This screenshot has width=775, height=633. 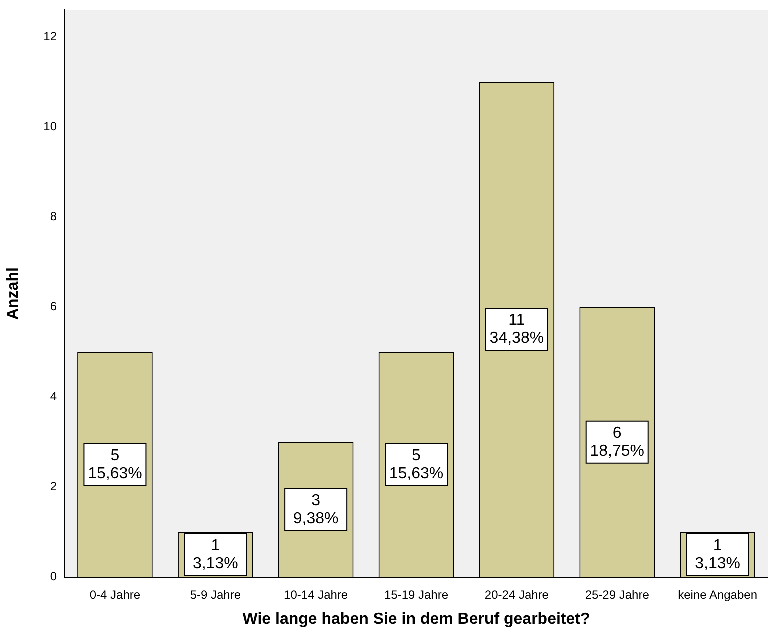 I want to click on x-axis-title: Wie lange haben Sie in dem Beruf gearbeitet?, so click(x=416, y=619).